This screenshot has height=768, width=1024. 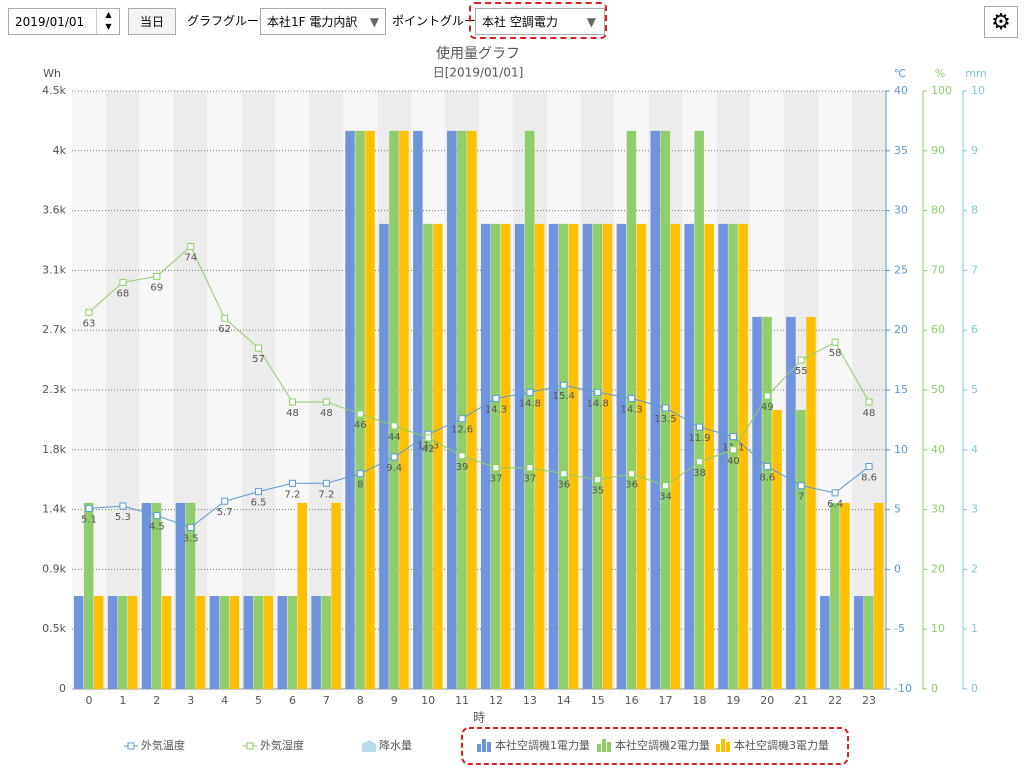 I want to click on y-tick-label: 2.3k, so click(x=54, y=389).